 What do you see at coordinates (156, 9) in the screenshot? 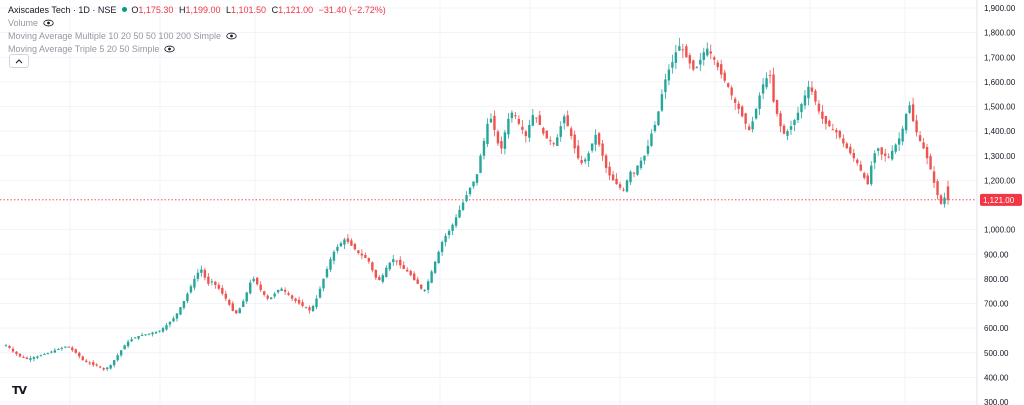
I see `open-value: 1,175.30` at bounding box center [156, 9].